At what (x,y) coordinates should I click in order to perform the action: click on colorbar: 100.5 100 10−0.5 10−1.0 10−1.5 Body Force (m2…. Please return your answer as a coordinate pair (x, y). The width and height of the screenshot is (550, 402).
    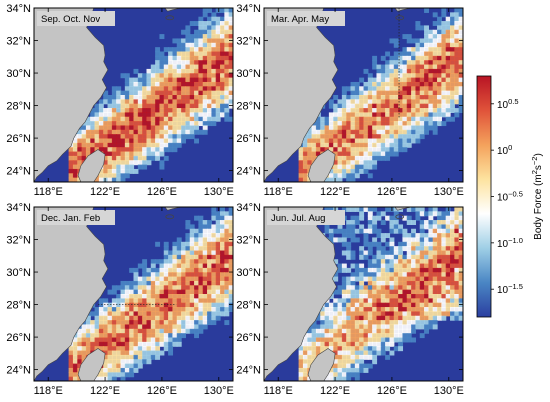
    Looking at the image, I should click on (510, 196).